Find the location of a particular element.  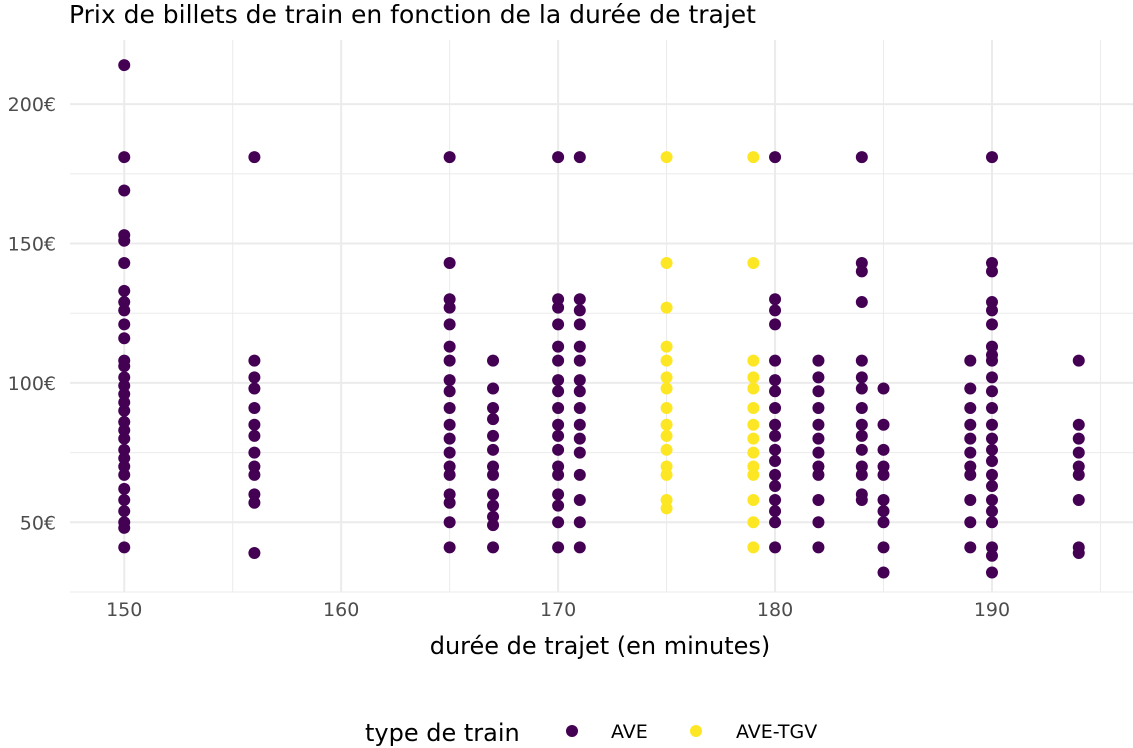

x-tick-label: 190 is located at coordinates (992, 610).